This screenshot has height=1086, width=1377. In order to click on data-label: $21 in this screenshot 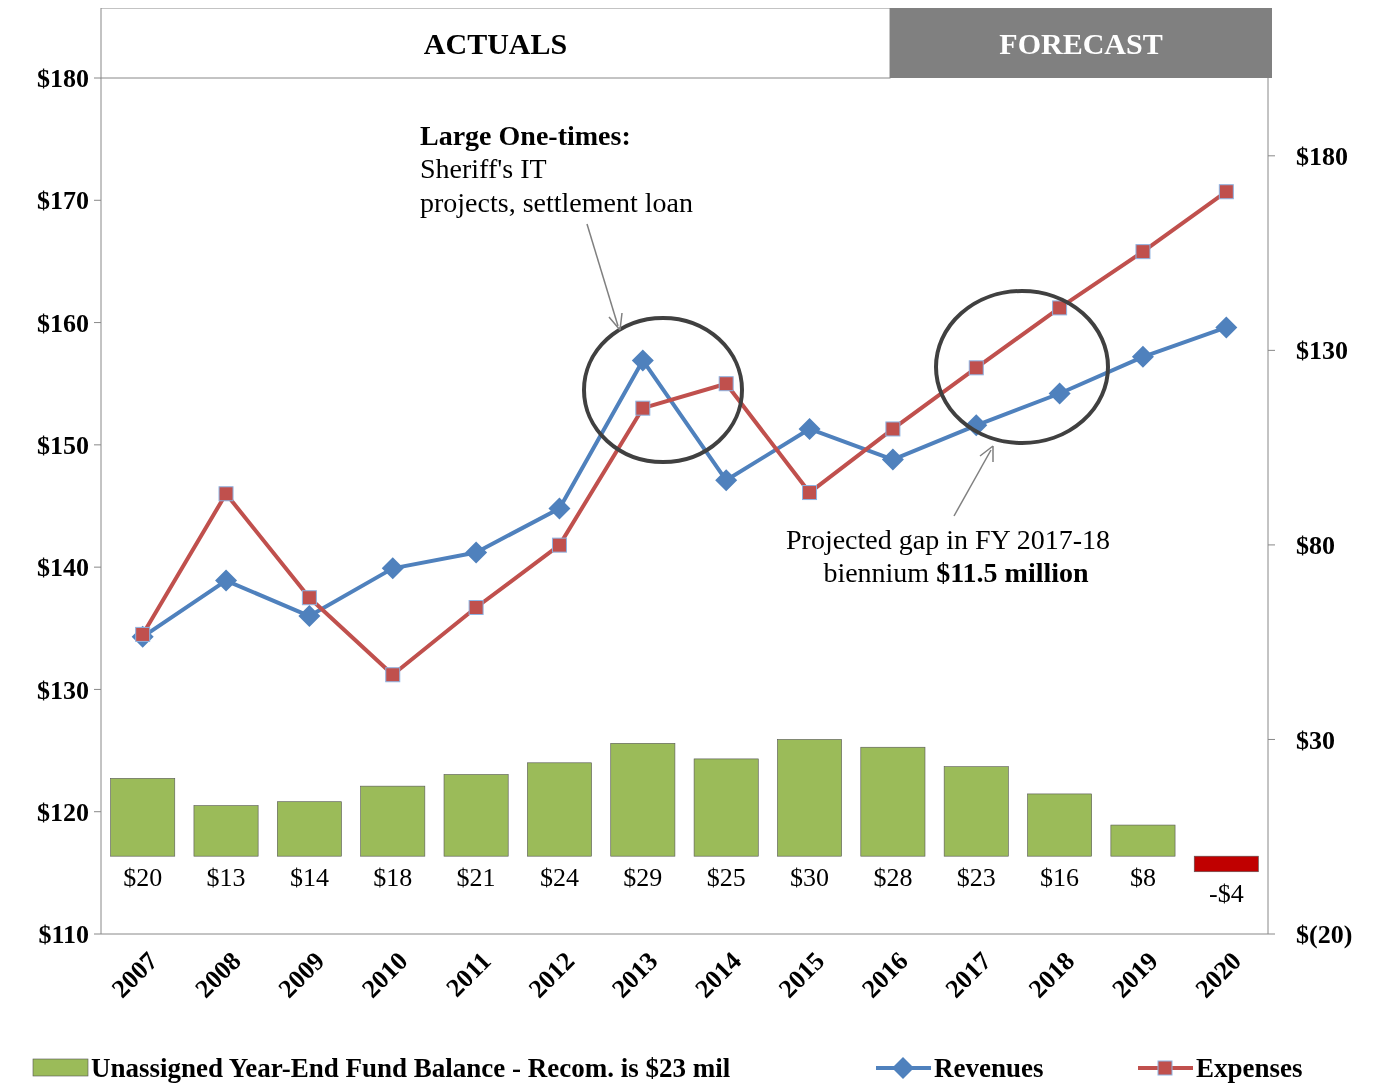, I will do `click(476, 878)`.